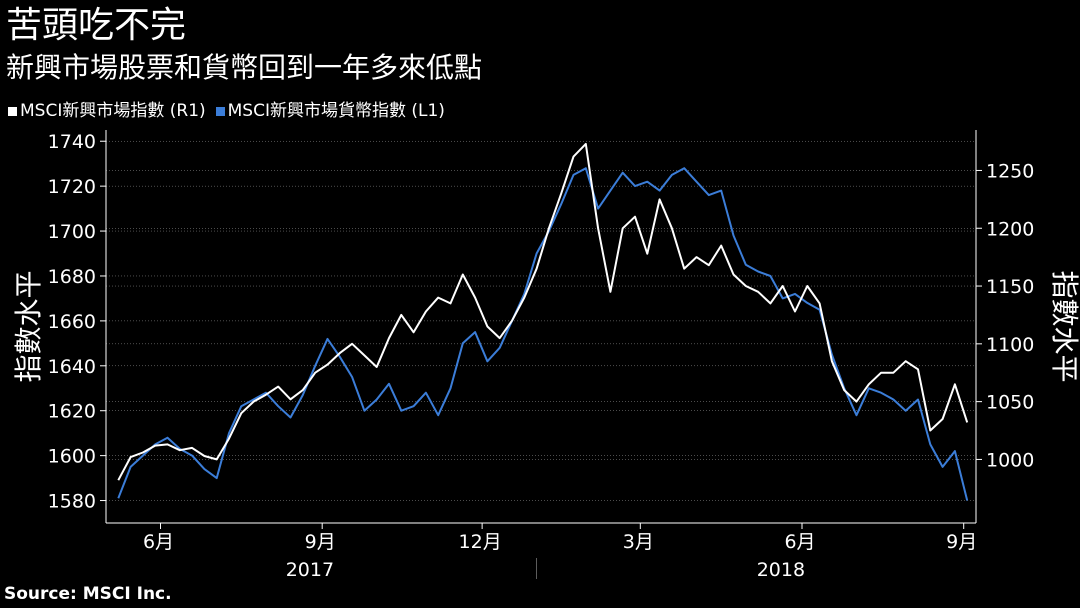 This screenshot has width=1080, height=608. What do you see at coordinates (28, 326) in the screenshot?
I see `left-axis-title: 指數水平` at bounding box center [28, 326].